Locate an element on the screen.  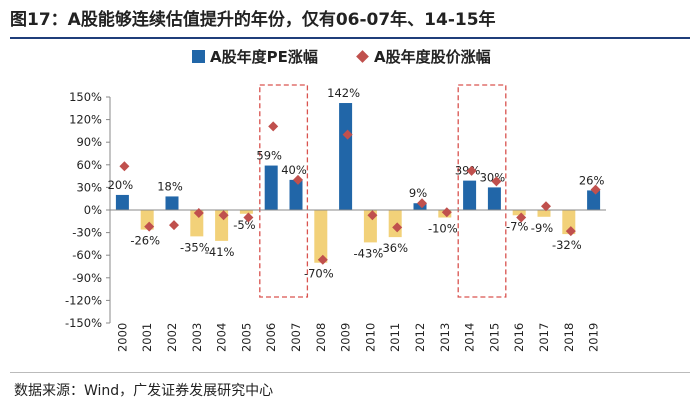
y-tick-label: 60% is located at coordinates (89, 165).